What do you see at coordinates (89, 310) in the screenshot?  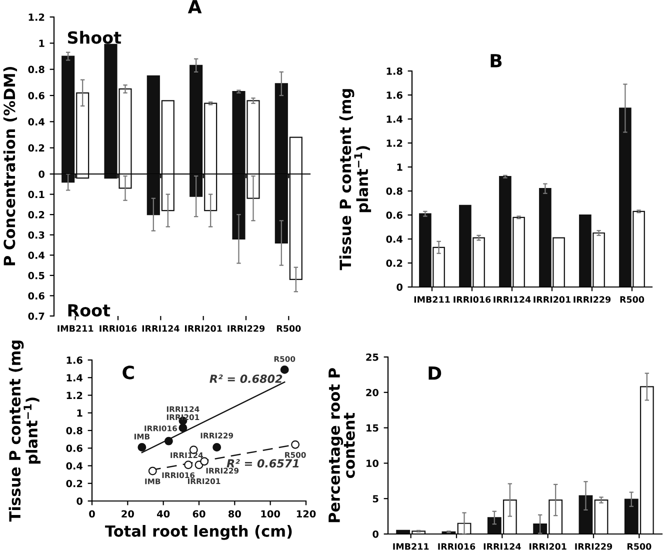 I see `annotation: Root` at bounding box center [89, 310].